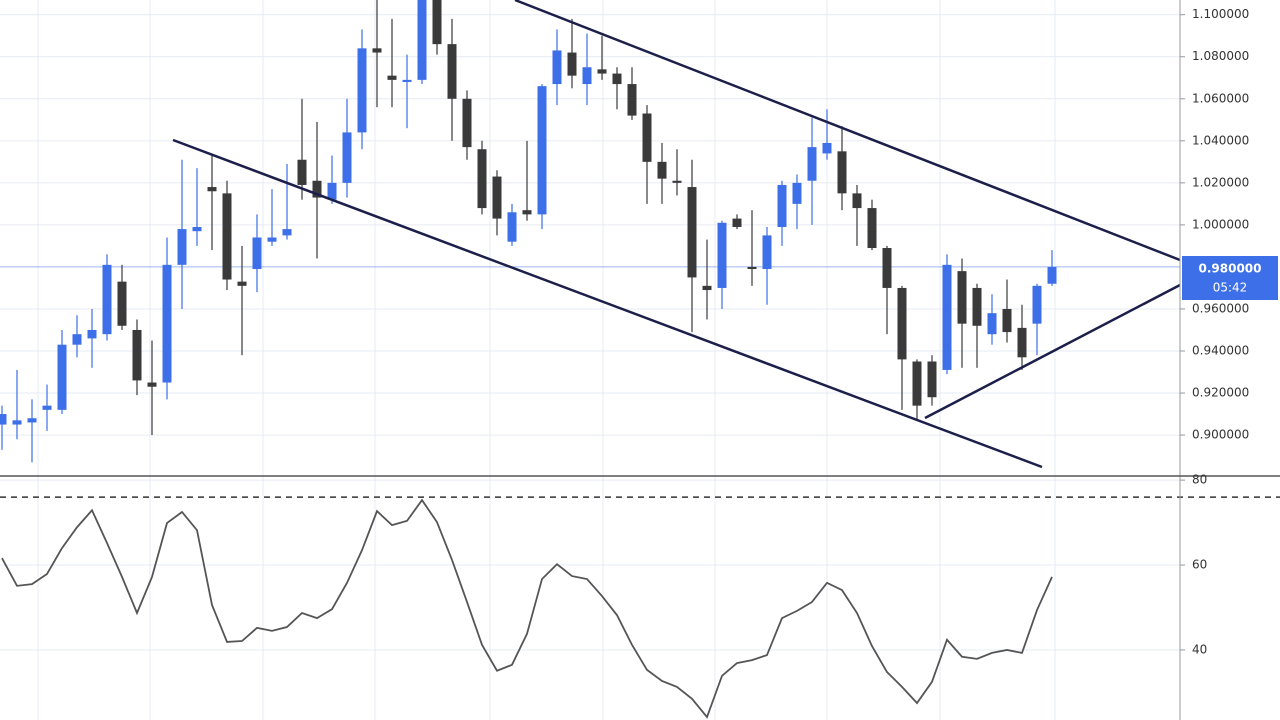  Describe the element at coordinates (1220, 350) in the screenshot. I see `y-tick-label: 0.940000` at that location.